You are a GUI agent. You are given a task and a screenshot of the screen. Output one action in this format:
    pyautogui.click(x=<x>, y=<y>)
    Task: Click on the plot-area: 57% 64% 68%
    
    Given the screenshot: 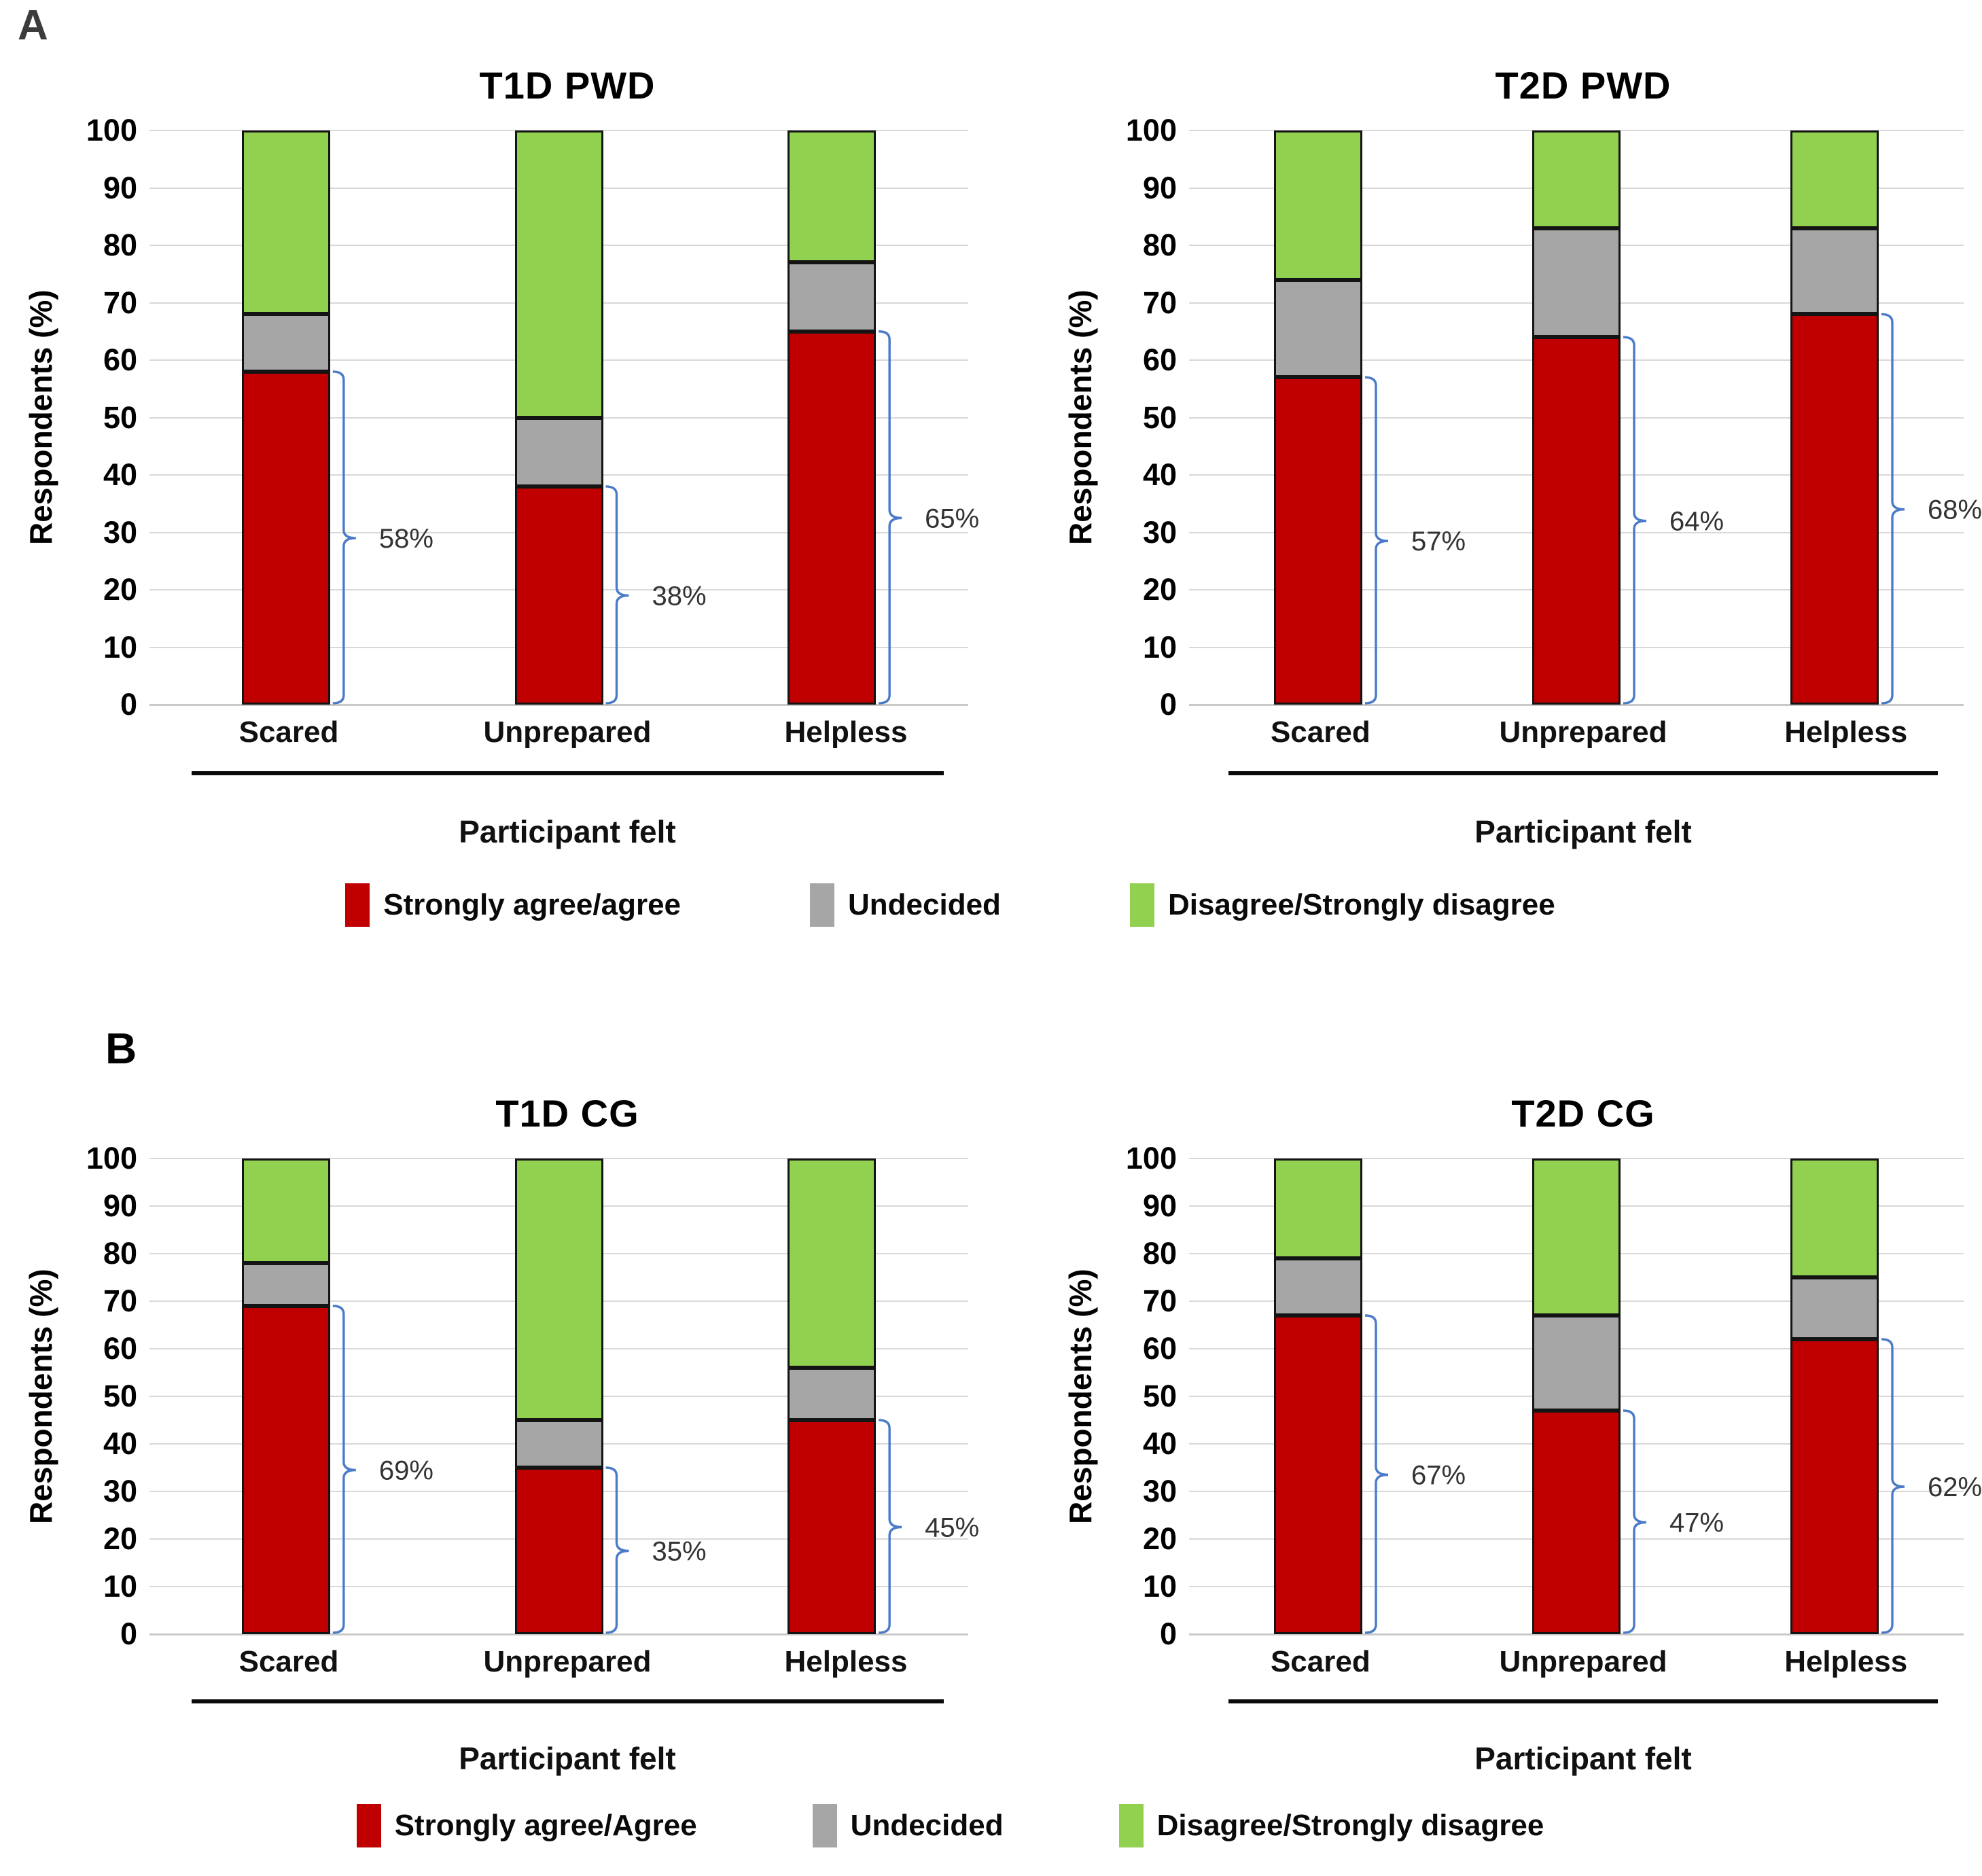 What is the action you would take?
    pyautogui.click(x=1586, y=418)
    